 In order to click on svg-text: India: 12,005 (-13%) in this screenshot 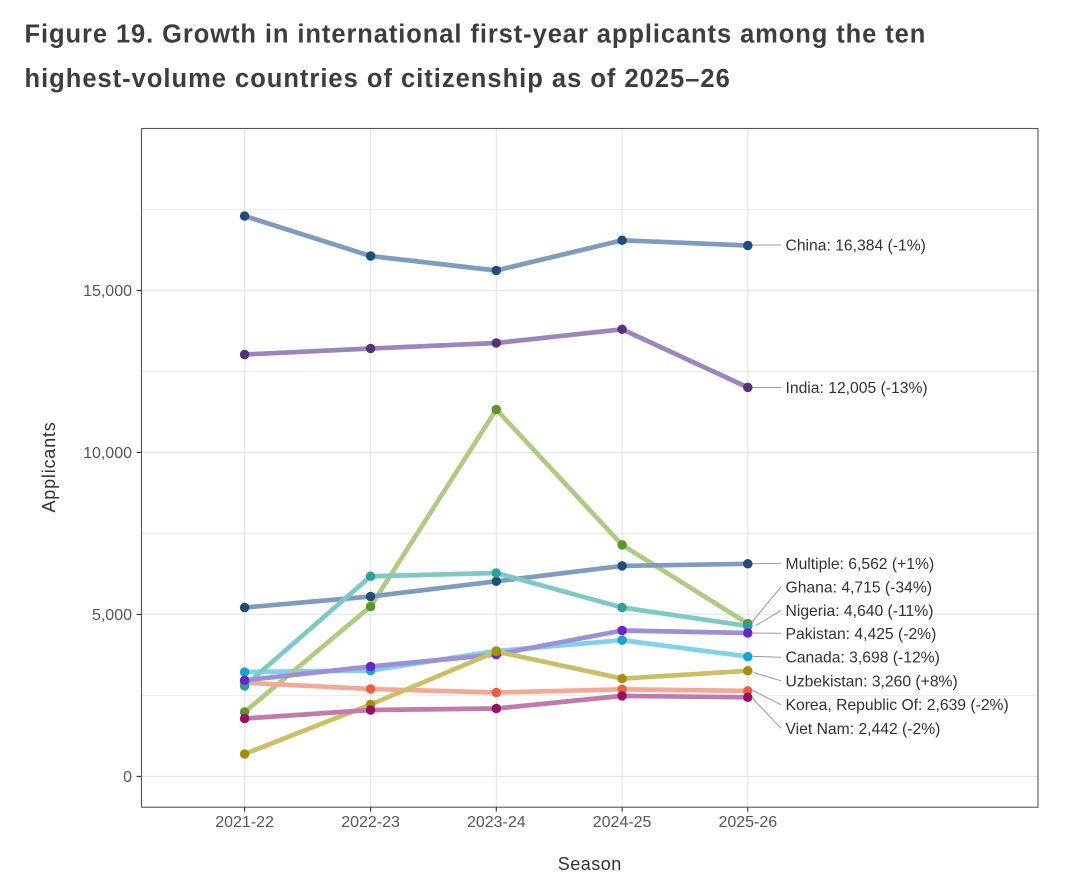, I will do `click(857, 388)`.